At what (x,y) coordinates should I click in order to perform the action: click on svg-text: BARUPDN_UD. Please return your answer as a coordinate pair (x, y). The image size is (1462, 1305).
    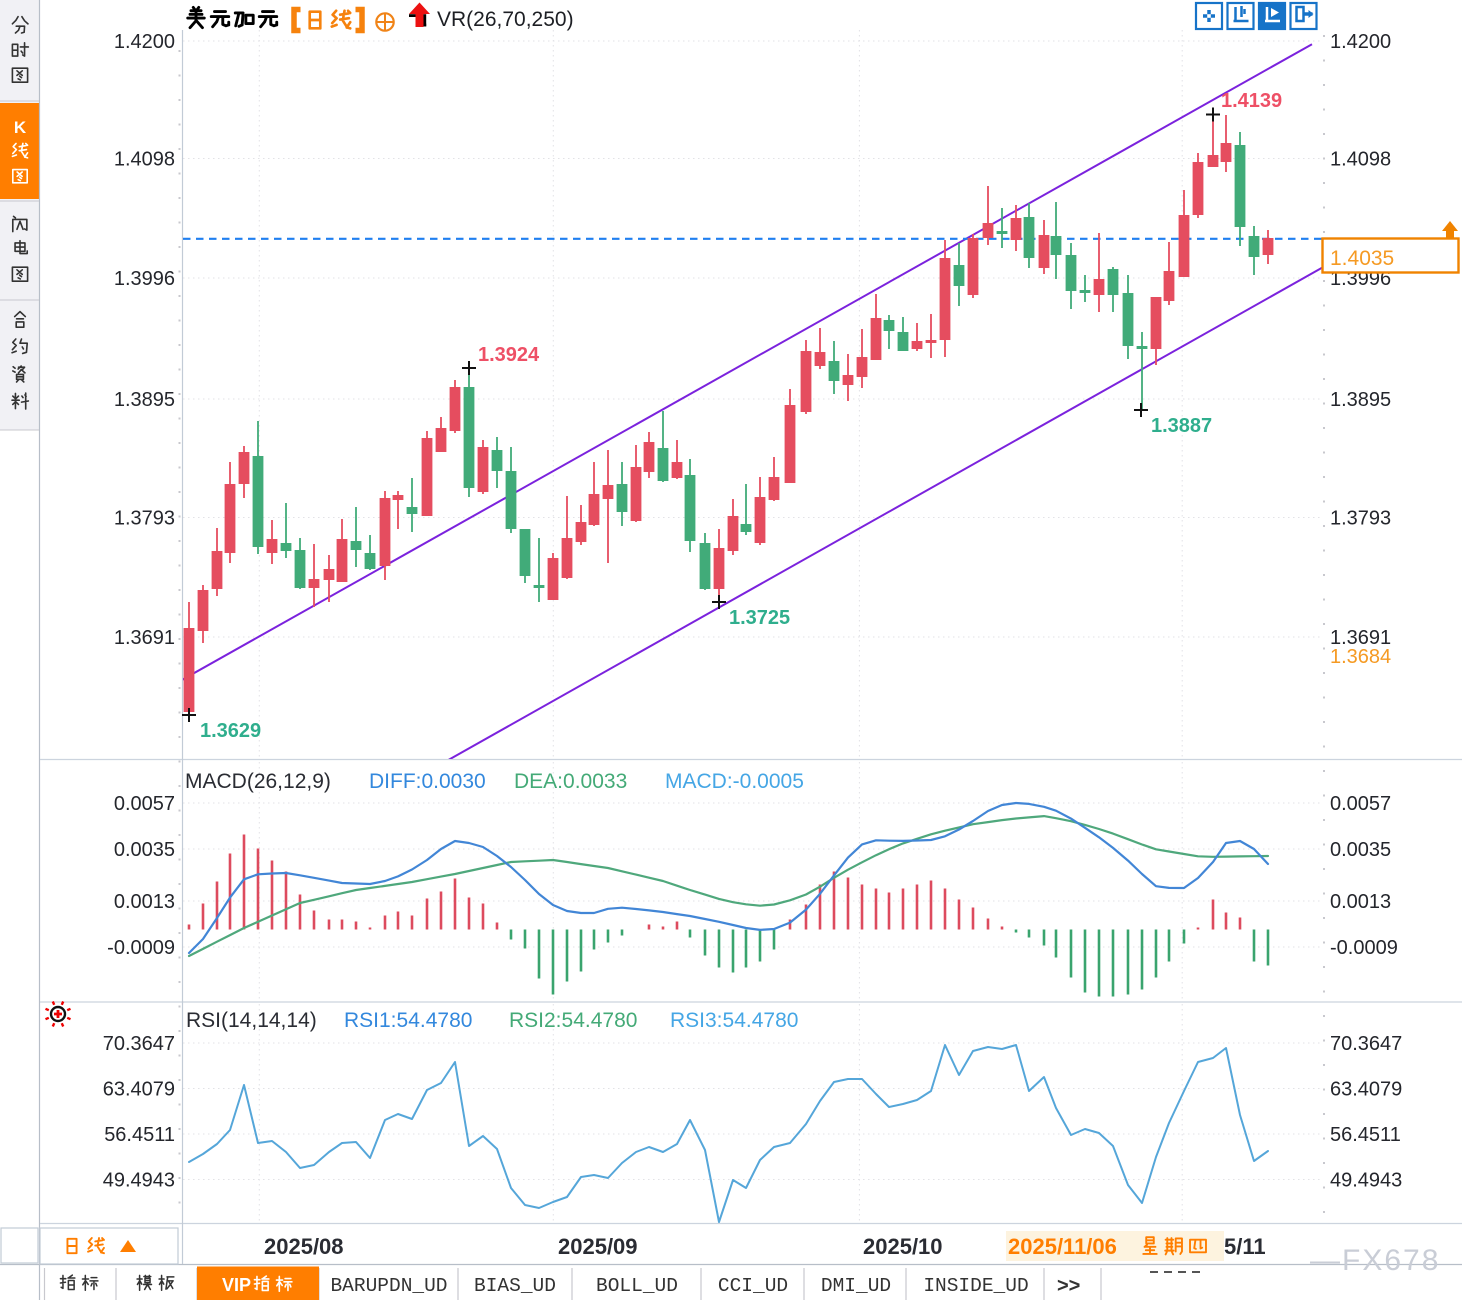
    Looking at the image, I should click on (388, 1286).